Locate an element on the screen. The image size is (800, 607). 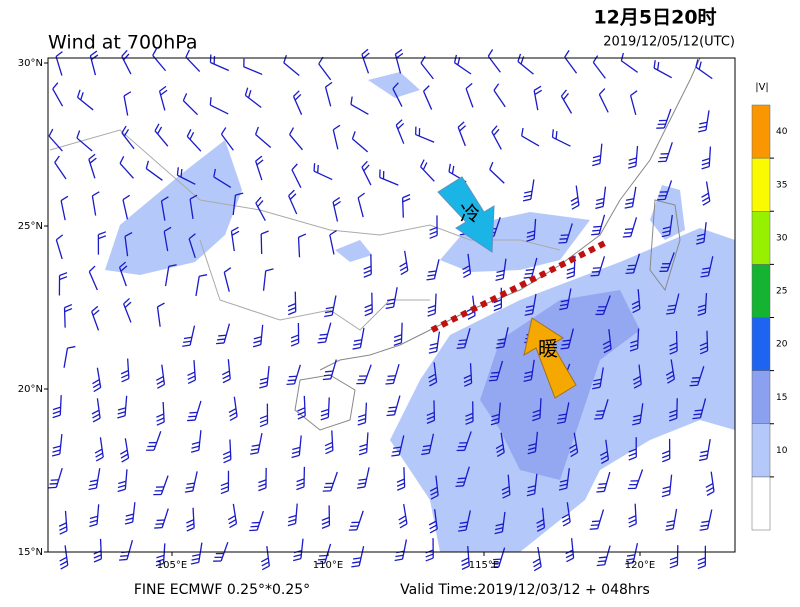
colorbar-swatch is located at coordinates (761, 344).